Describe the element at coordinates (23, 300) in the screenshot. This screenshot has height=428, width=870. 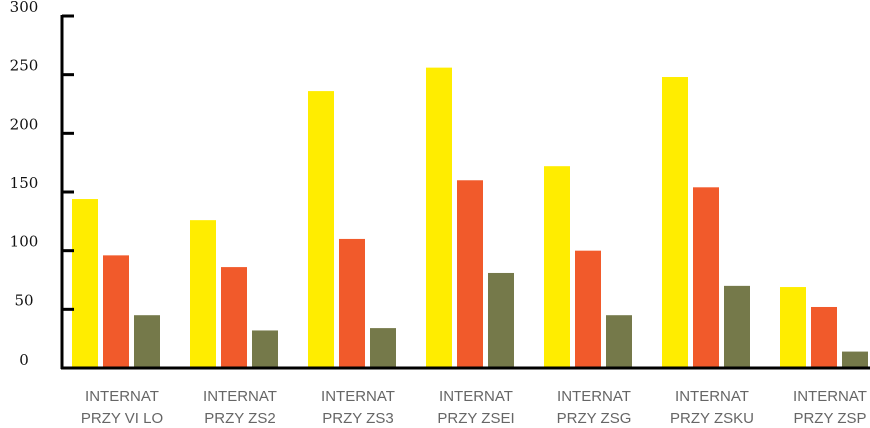
I see `y-tick-label: 50` at that location.